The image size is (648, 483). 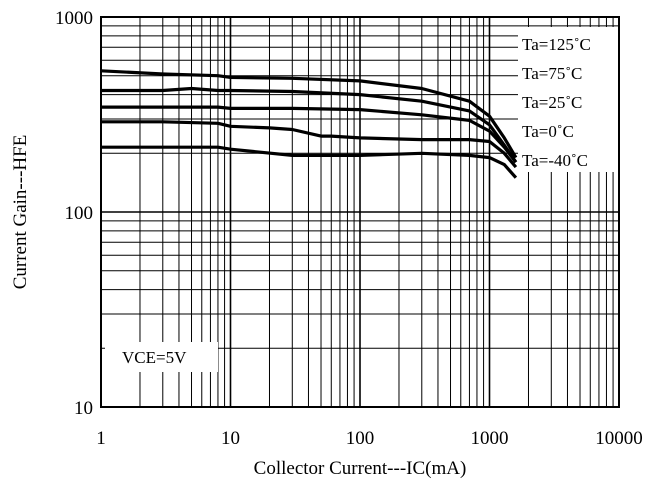 What do you see at coordinates (360, 468) in the screenshot?
I see `x-axis-title: Collector Current---IC(mA)` at bounding box center [360, 468].